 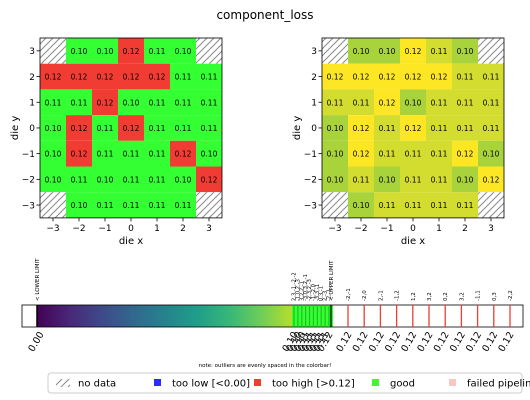 What do you see at coordinates (38, 279) in the screenshot?
I see `lower-limit-label: < LOWER LIMIT` at bounding box center [38, 279].